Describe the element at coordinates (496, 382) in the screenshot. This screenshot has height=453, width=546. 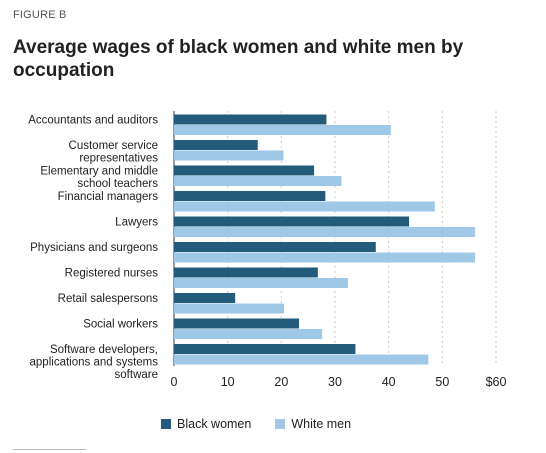
I see `x-tick-label: $60` at that location.